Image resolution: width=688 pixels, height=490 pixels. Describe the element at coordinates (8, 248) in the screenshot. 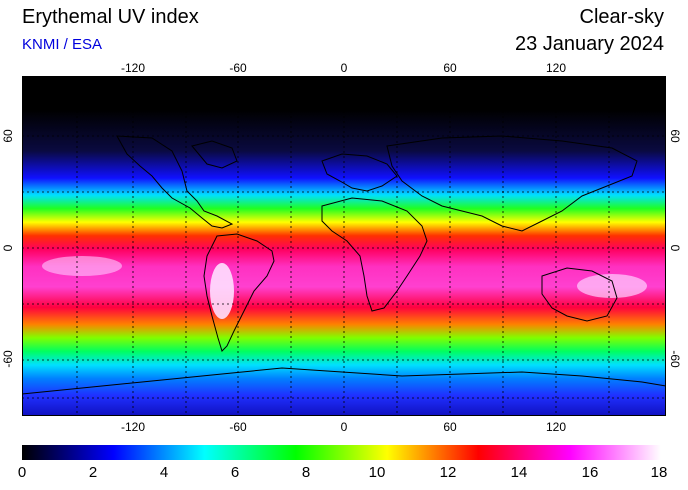

I see `lat-tick-left: 0` at that location.